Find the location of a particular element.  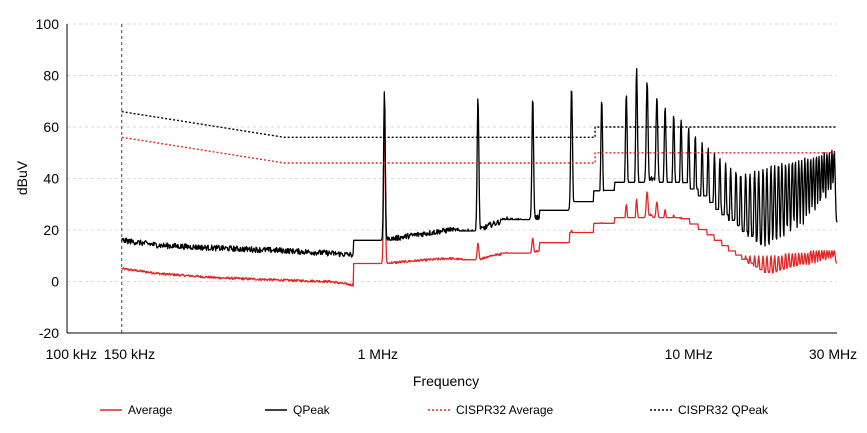

legend: Average QPeak CISPR32 Average CISPR32 QPeak is located at coordinates (434, 410).